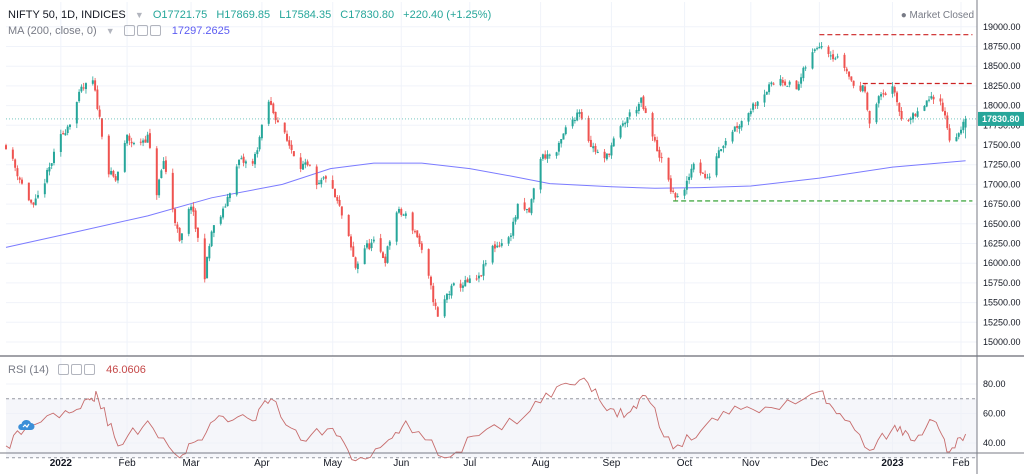 Image resolution: width=1024 pixels, height=474 pixels. What do you see at coordinates (142, 30) in the screenshot?
I see `settings-icon` at bounding box center [142, 30].